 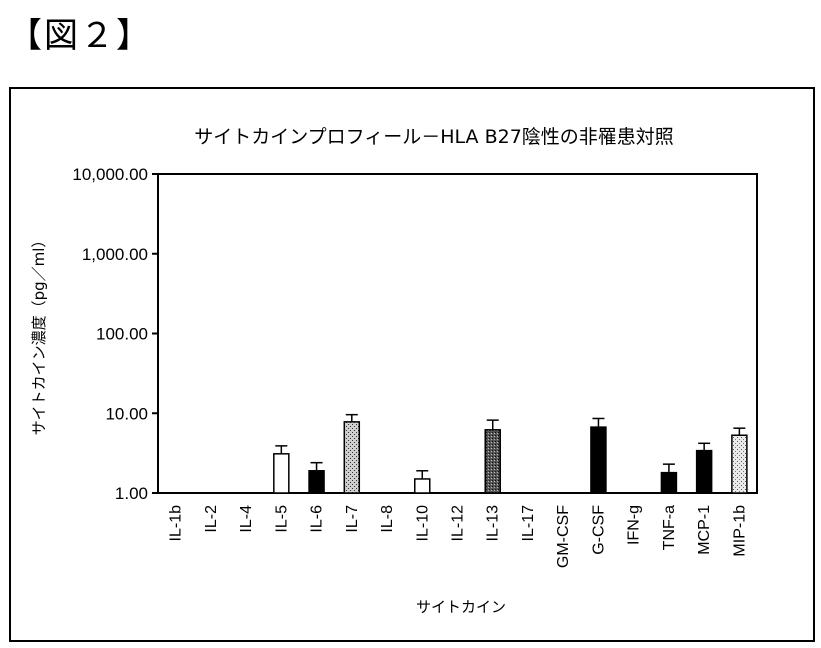 What do you see at coordinates (126, 413) in the screenshot?
I see `y-tick-label: 10.00` at bounding box center [126, 413].